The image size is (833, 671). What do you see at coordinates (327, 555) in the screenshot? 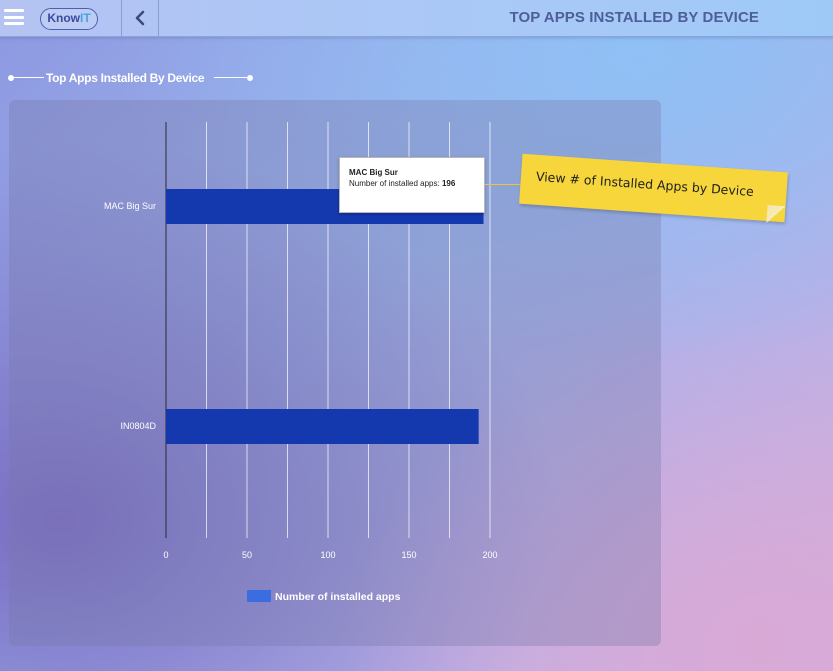
I see `x-tick-label: 100` at bounding box center [327, 555].